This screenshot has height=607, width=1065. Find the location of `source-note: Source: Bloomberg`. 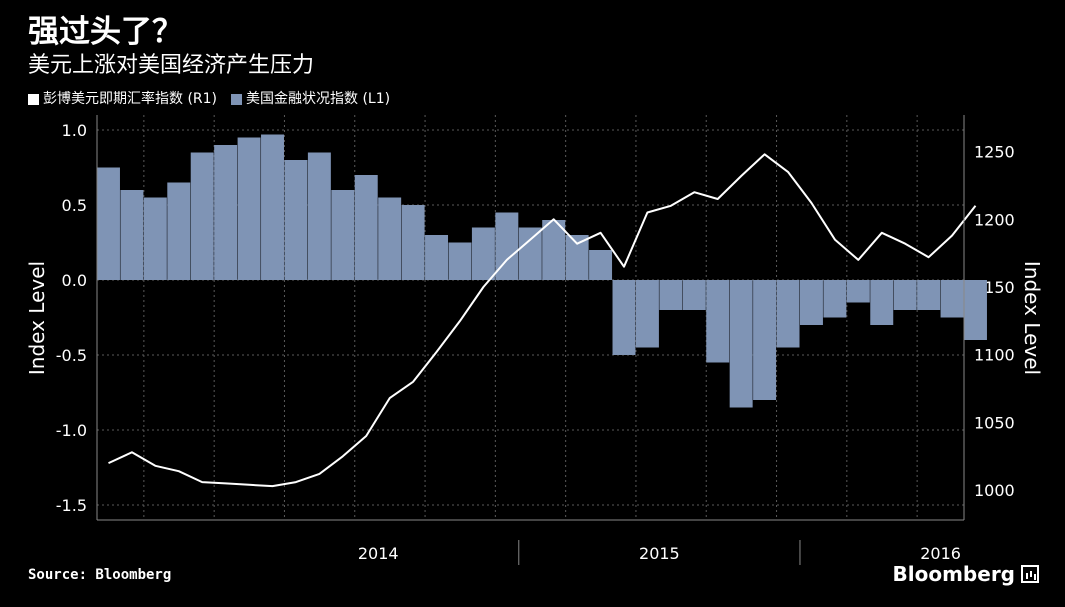

source-note: Source: Bloomberg is located at coordinates (100, 575).